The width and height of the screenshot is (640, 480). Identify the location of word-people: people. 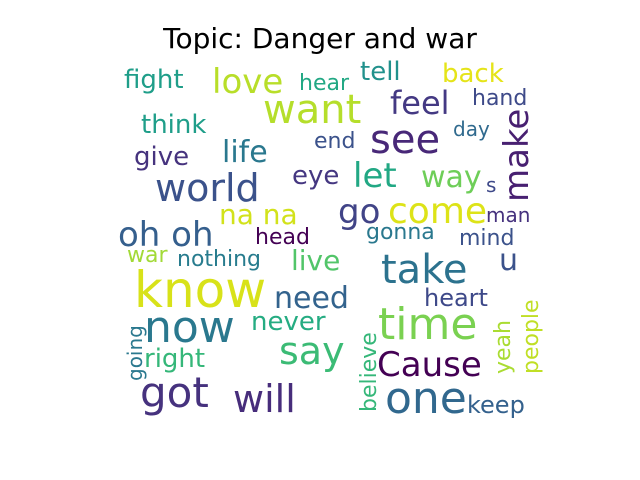
(531, 336).